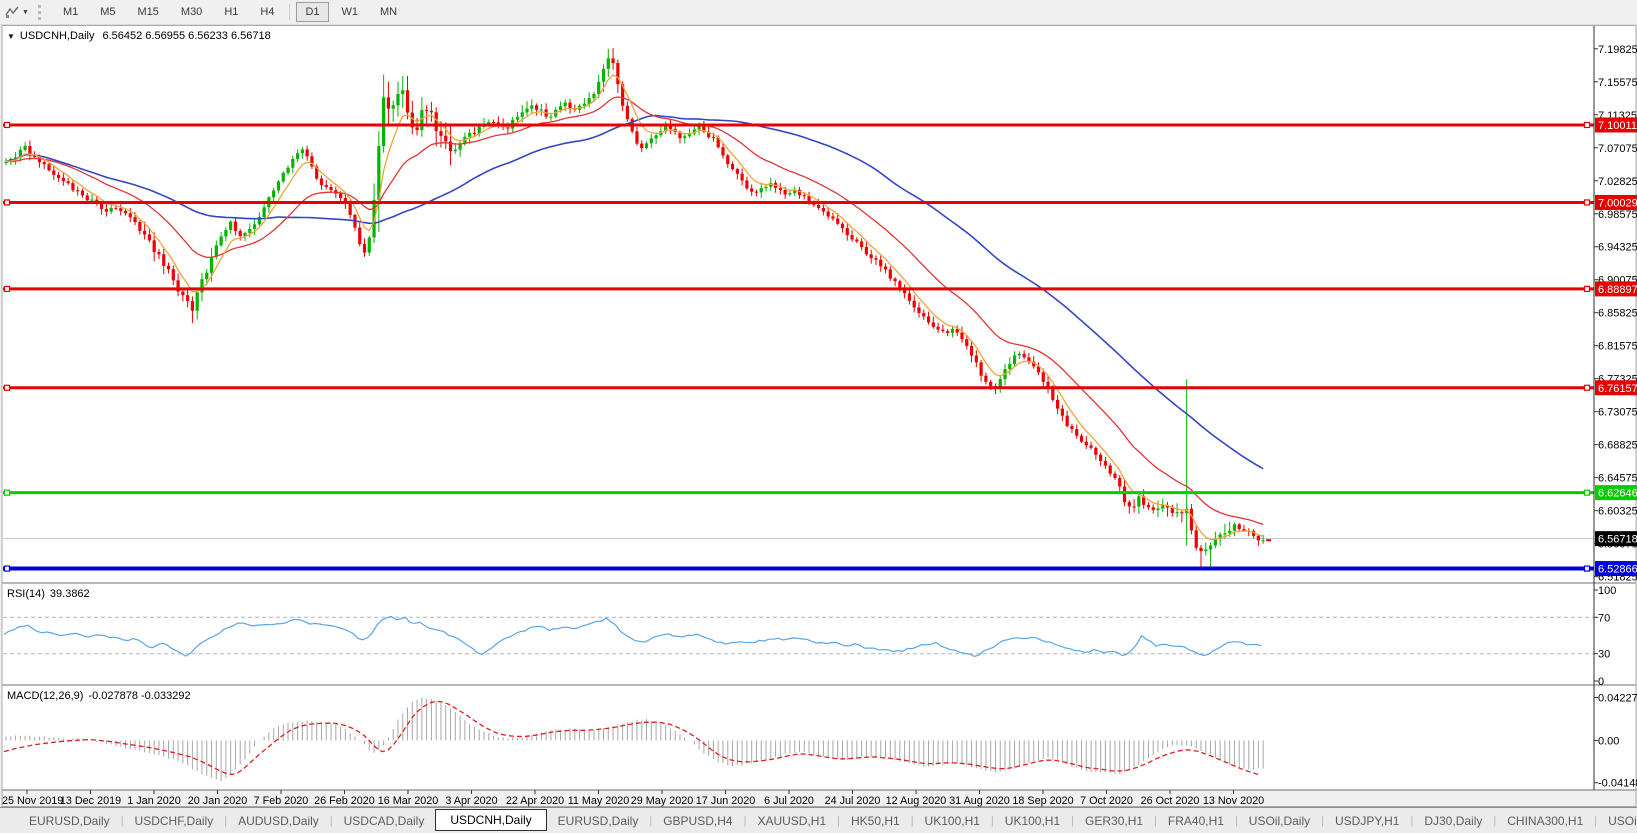 The height and width of the screenshot is (833, 1637). What do you see at coordinates (25, 12) in the screenshot?
I see `tool-dropdown-caret: ▼` at bounding box center [25, 12].